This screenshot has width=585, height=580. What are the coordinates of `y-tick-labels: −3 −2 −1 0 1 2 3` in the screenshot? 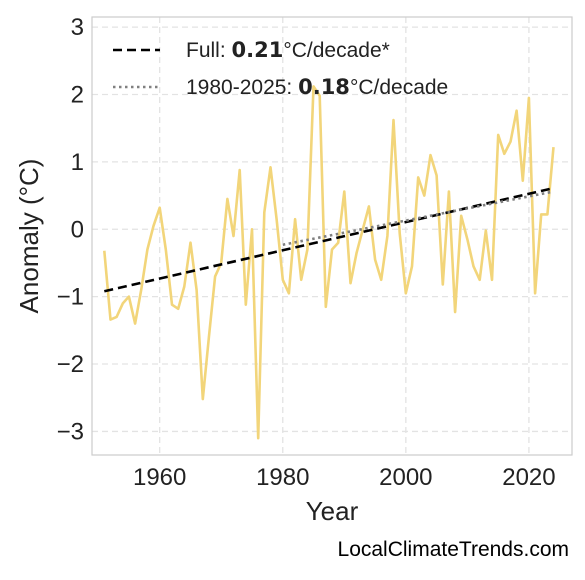 It's located at (70, 229).